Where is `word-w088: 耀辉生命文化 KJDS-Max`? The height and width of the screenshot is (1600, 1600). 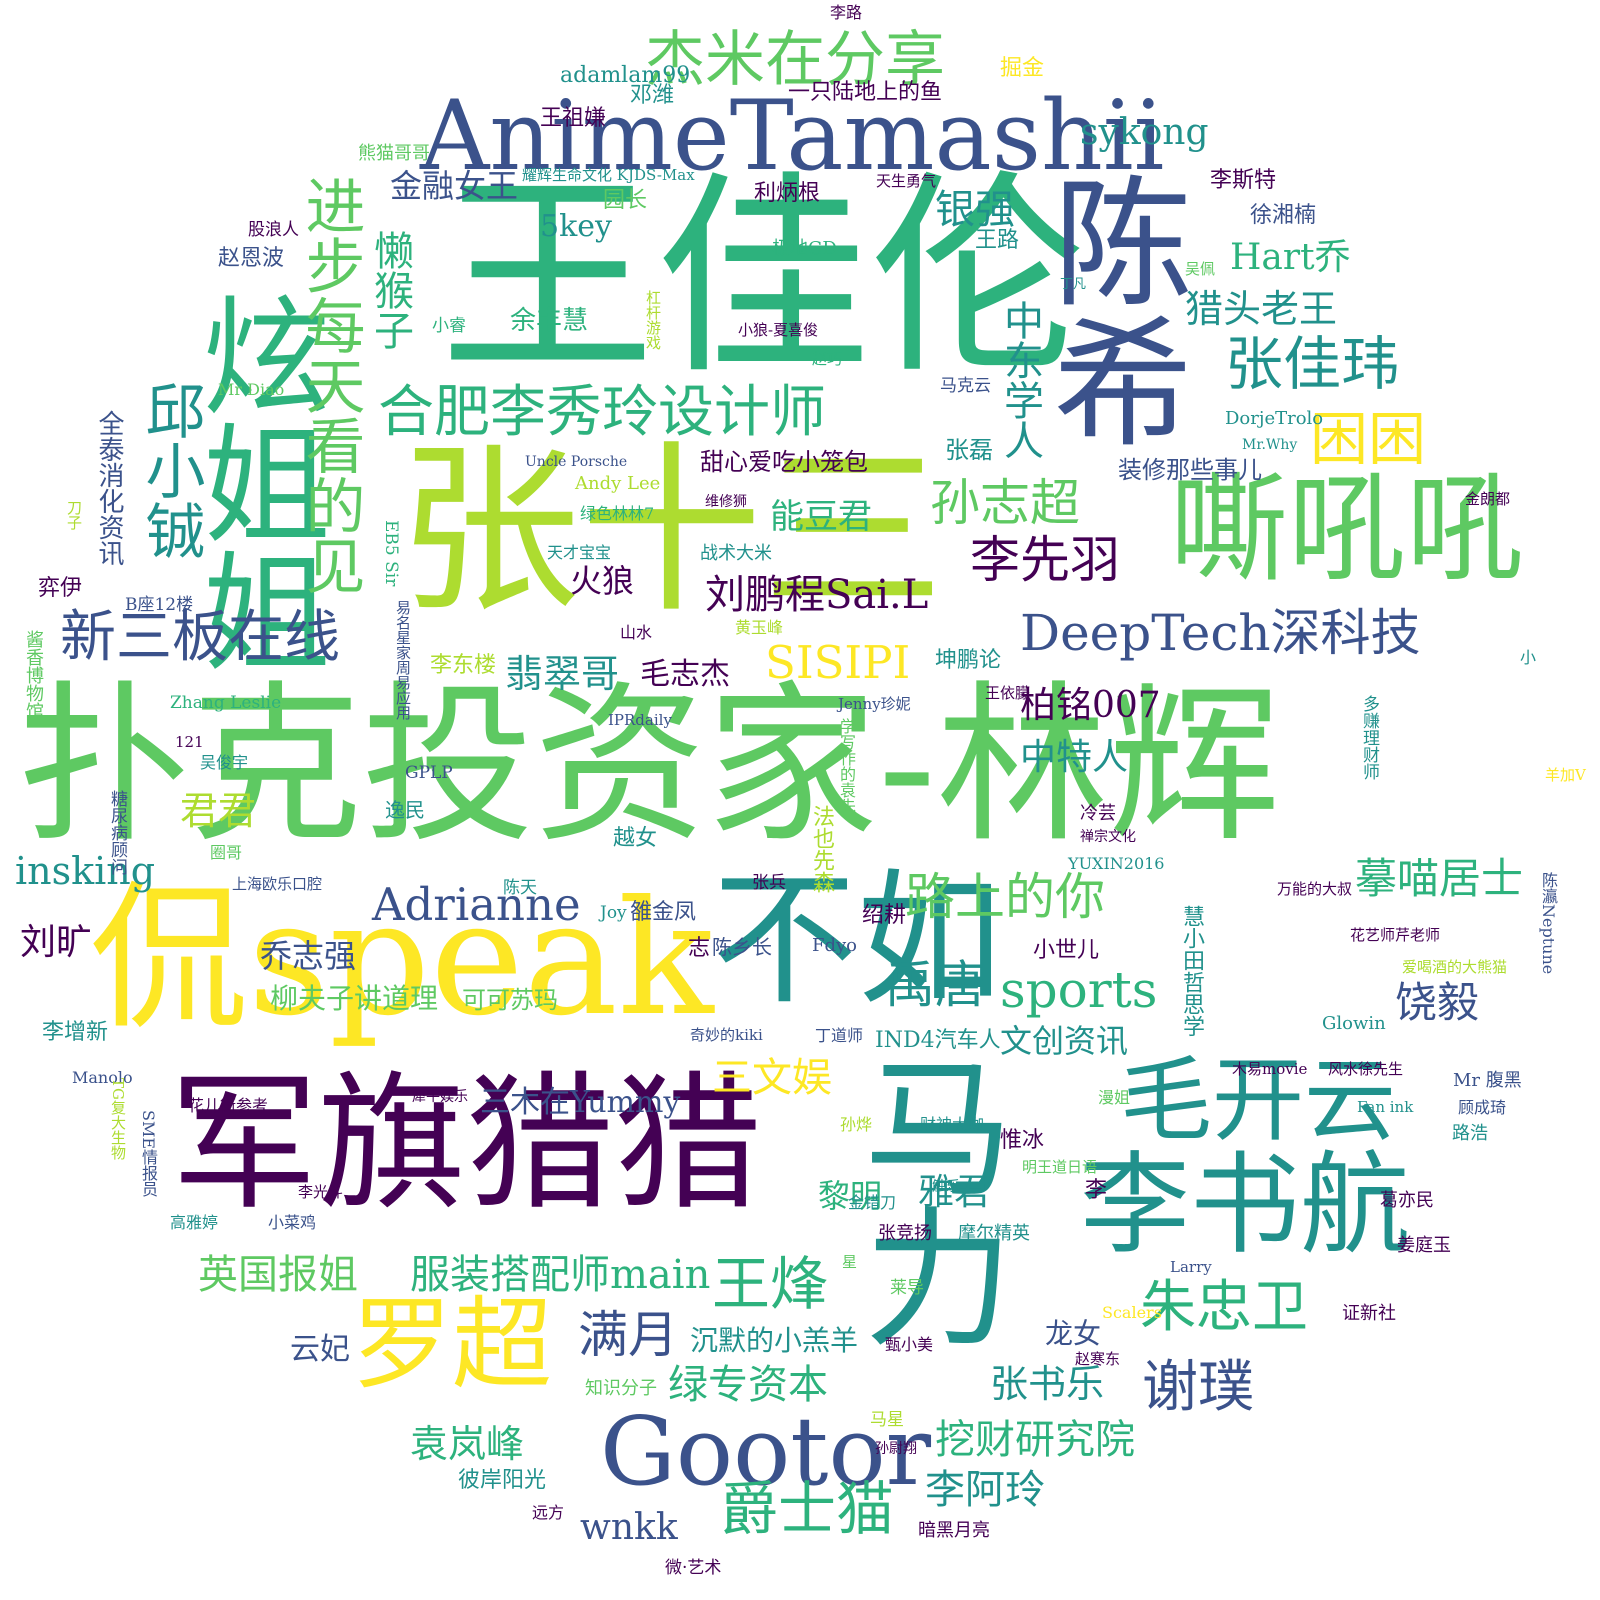
word-w088: 耀辉生命文化 KJDS-Max is located at coordinates (608, 175).